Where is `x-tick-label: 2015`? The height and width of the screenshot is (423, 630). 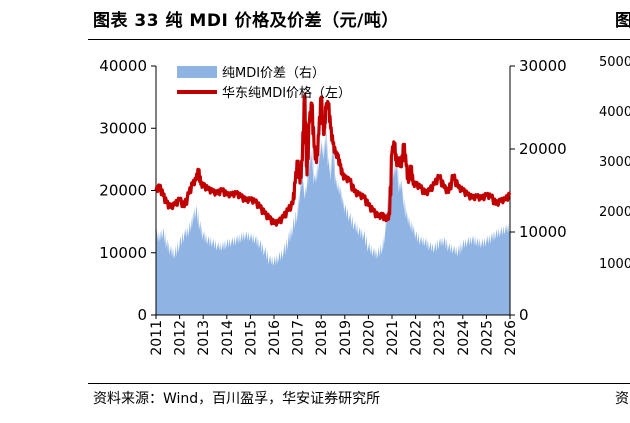 x-tick-label: 2015 is located at coordinates (251, 338).